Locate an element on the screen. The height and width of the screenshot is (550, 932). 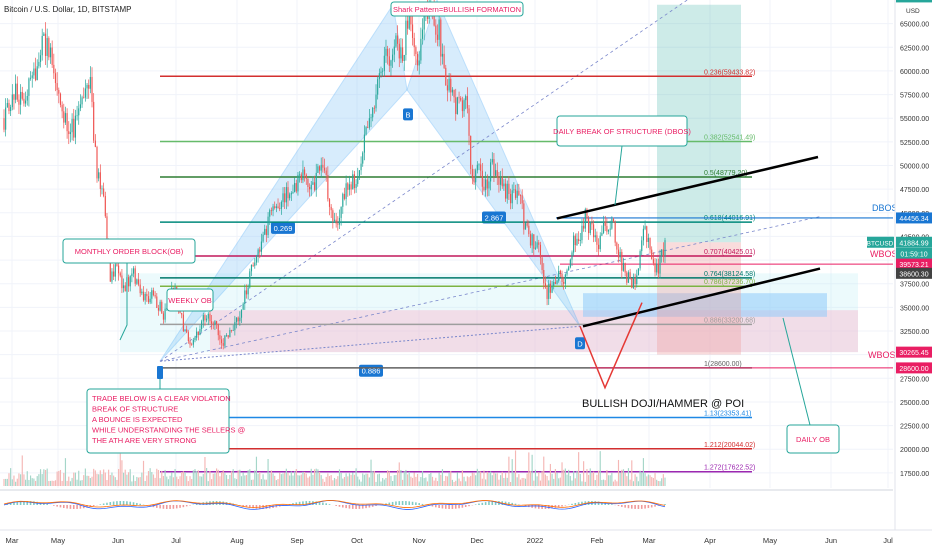
wbos-label-upper: WBOS is located at coordinates (884, 254).